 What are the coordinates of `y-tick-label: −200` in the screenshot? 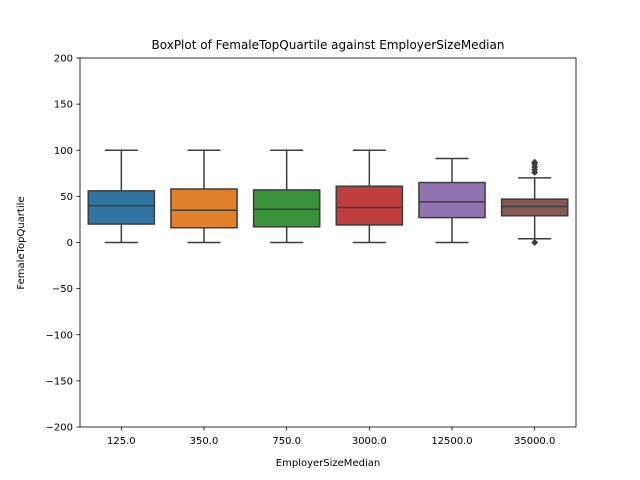 It's located at (59, 428).